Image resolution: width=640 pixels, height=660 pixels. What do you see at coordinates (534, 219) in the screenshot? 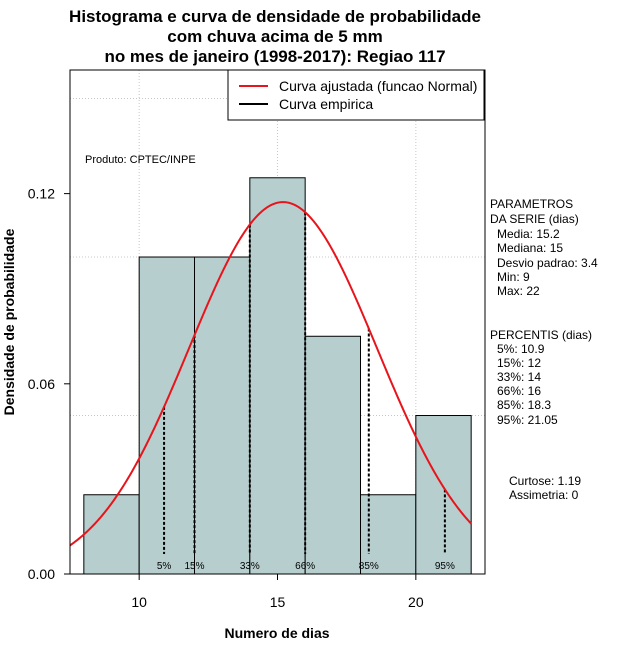
I see `params-header-2: DA SERIE (dias)` at bounding box center [534, 219].